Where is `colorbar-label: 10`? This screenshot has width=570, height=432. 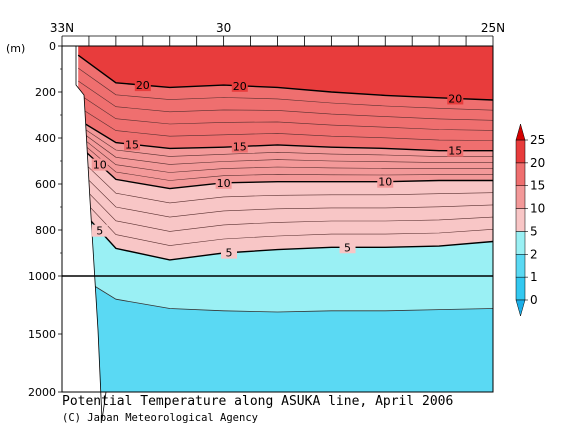
colorbar-label: 10 is located at coordinates (537, 209).